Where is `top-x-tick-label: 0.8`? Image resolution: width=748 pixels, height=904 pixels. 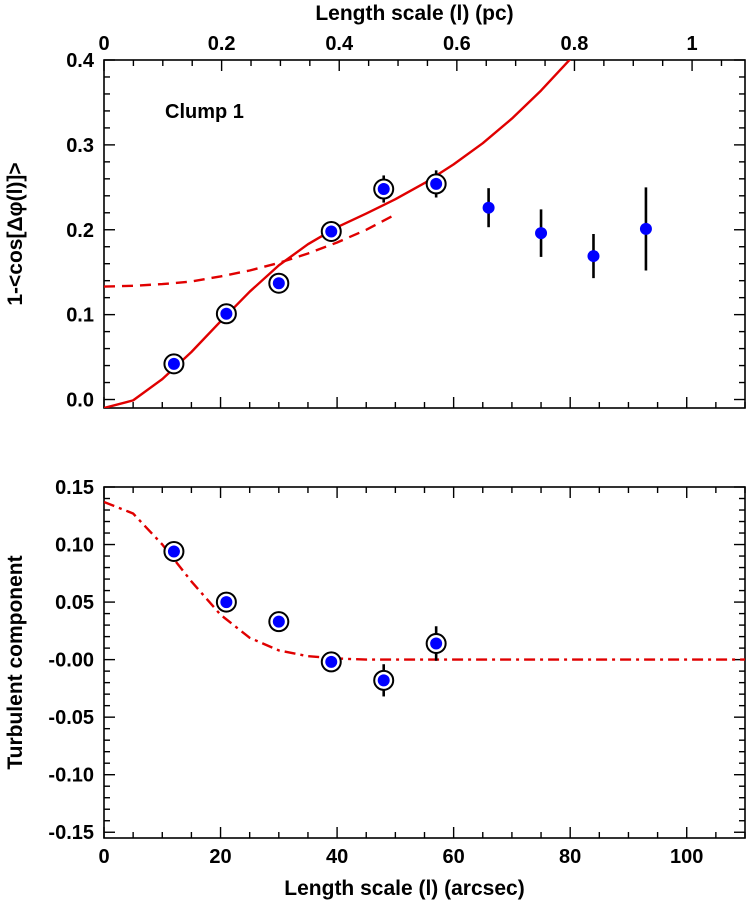 top-x-tick-label: 0.8 is located at coordinates (575, 44).